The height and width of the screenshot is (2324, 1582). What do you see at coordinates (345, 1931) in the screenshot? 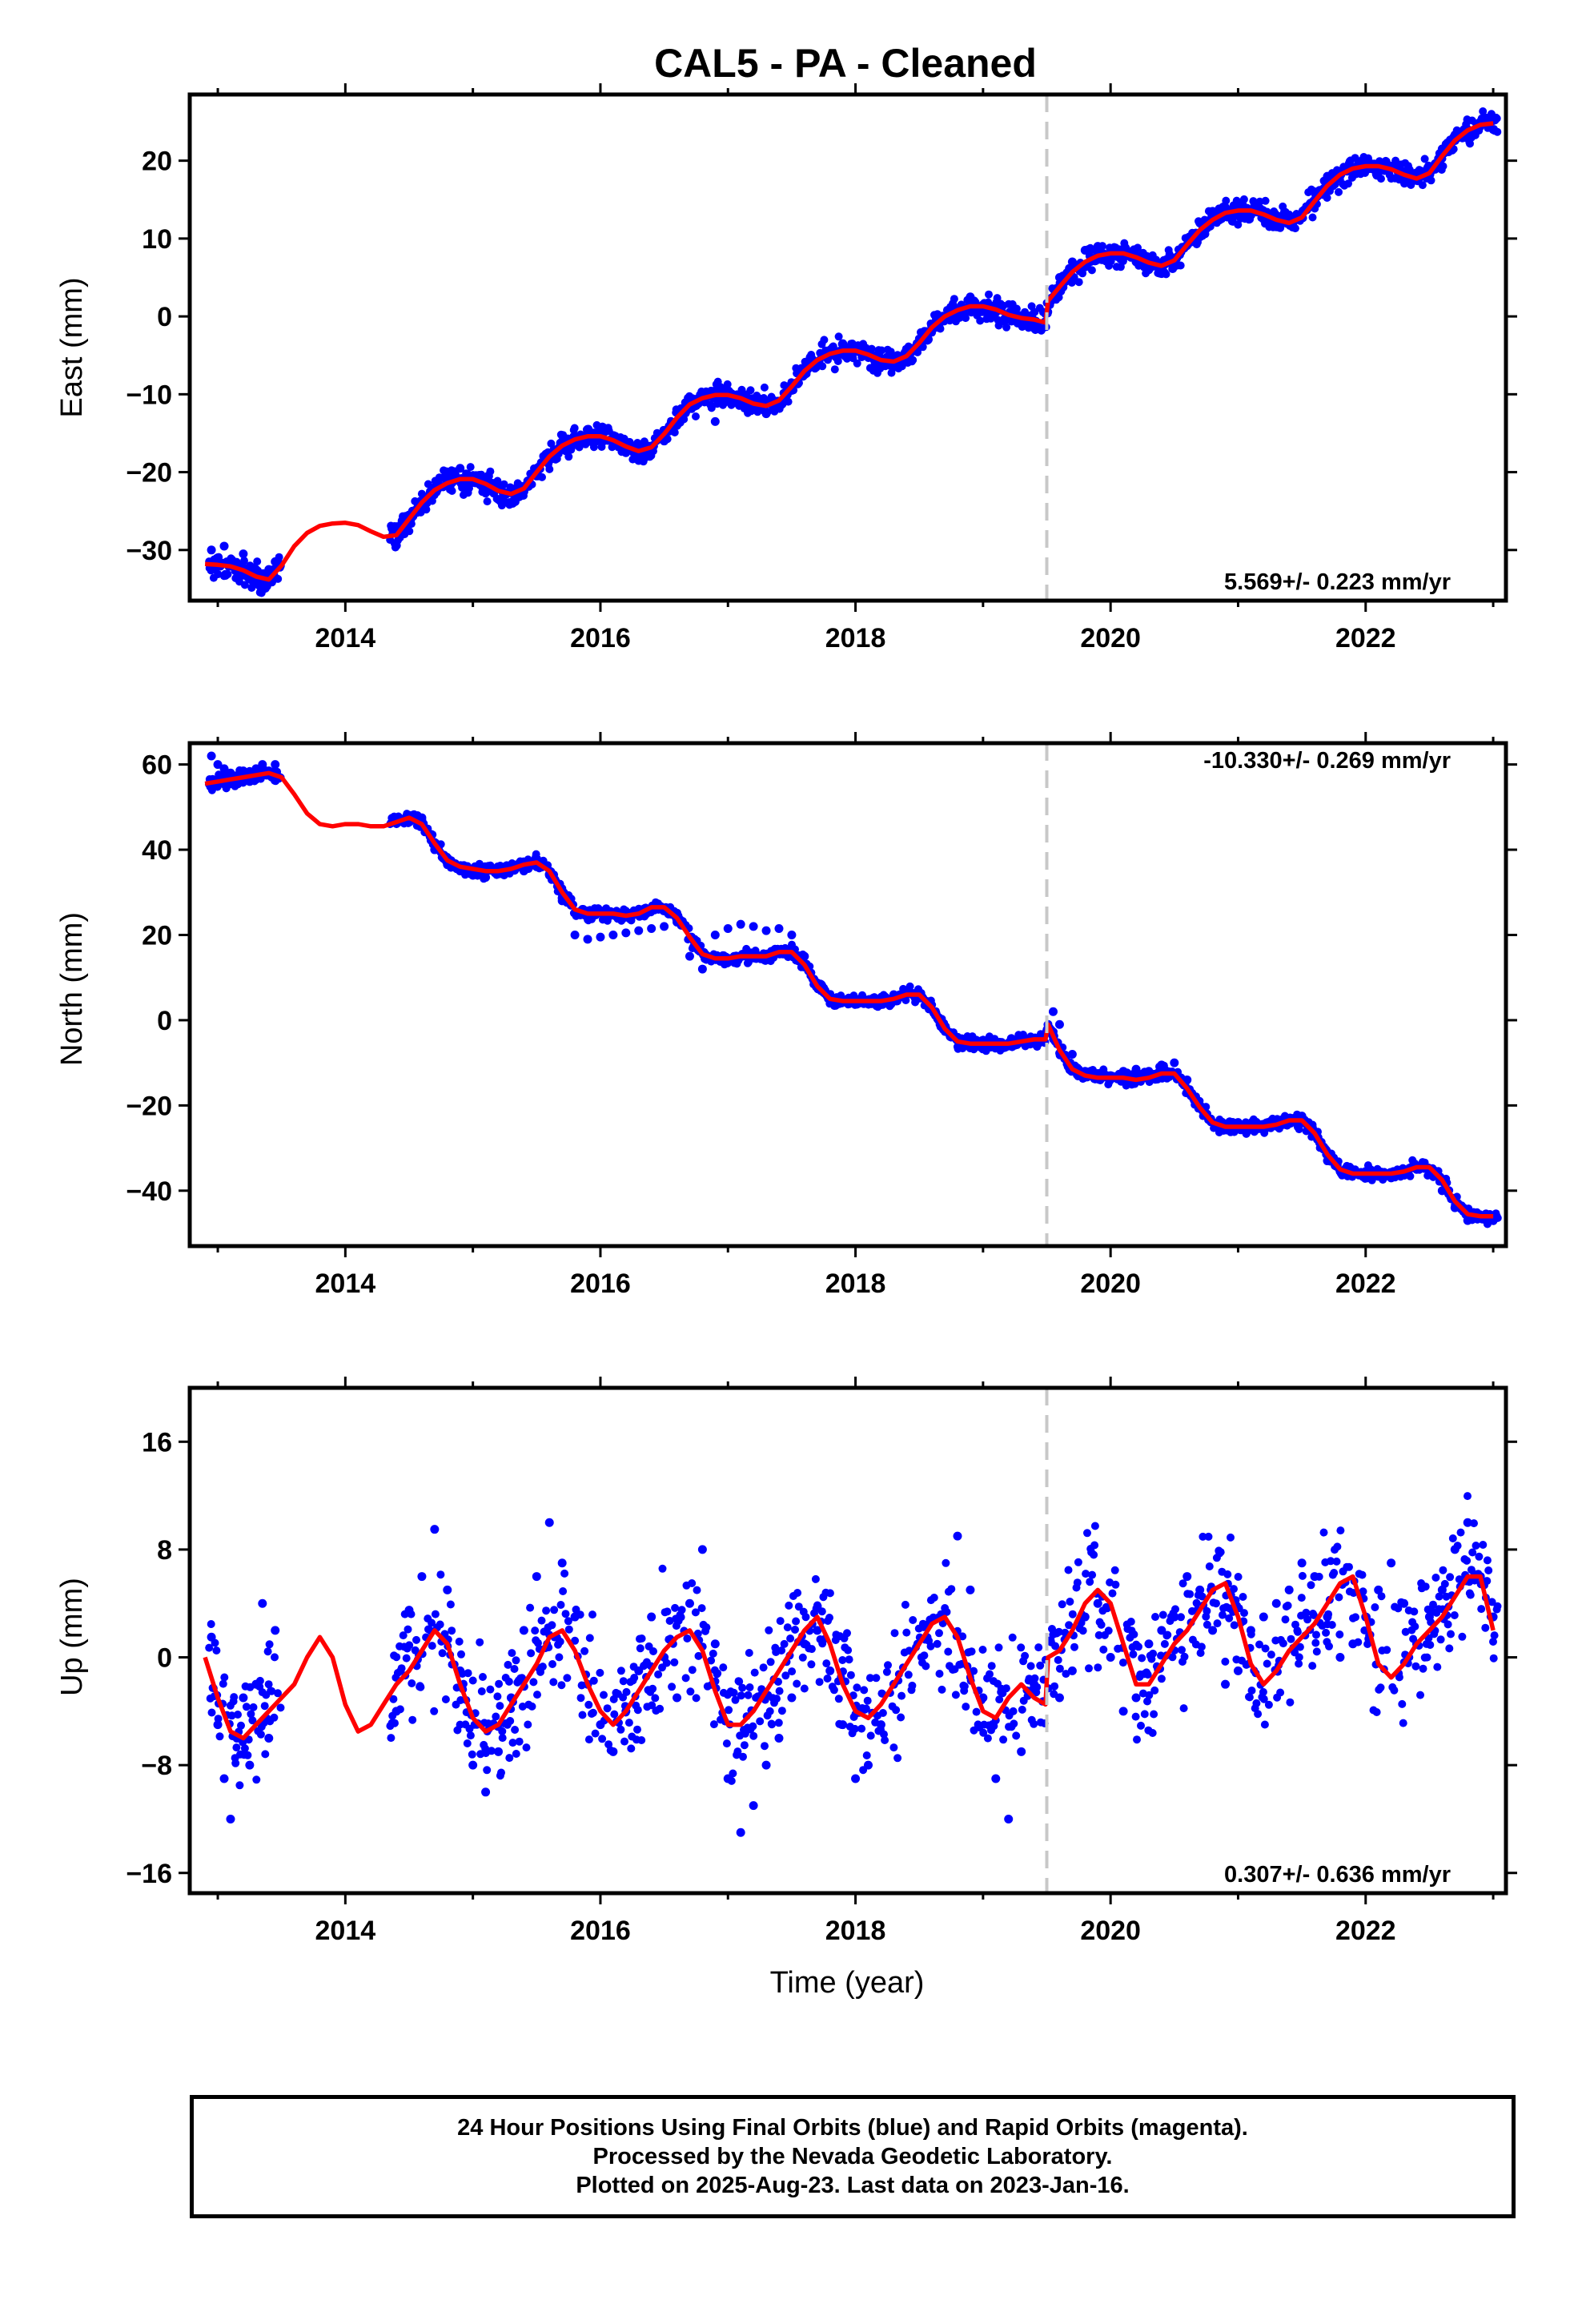
I see `up-x-tick-label: 2014` at bounding box center [345, 1931].